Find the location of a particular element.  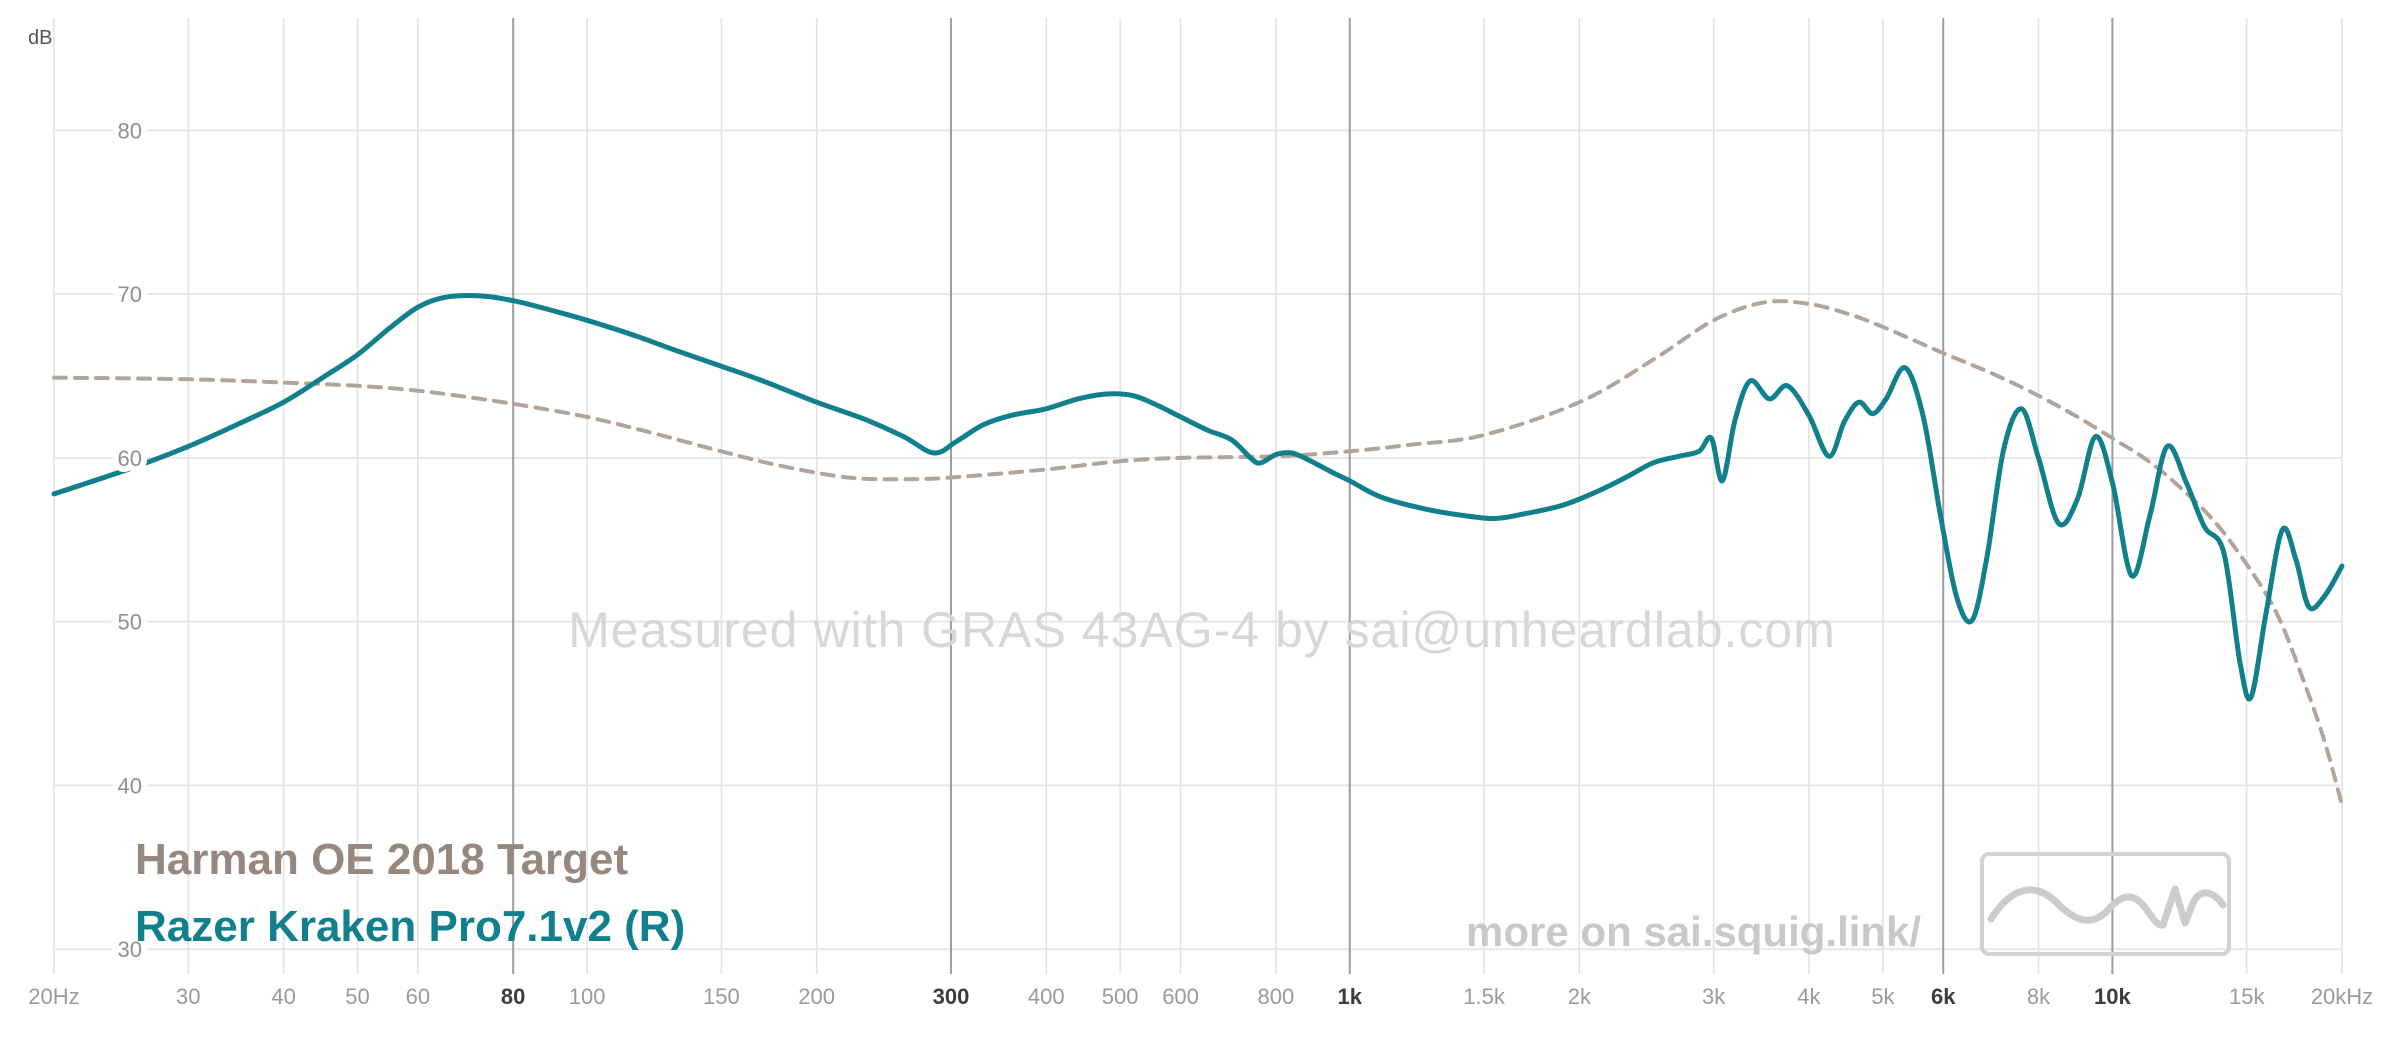

x-tick-label: 8k is located at coordinates (2039, 996).